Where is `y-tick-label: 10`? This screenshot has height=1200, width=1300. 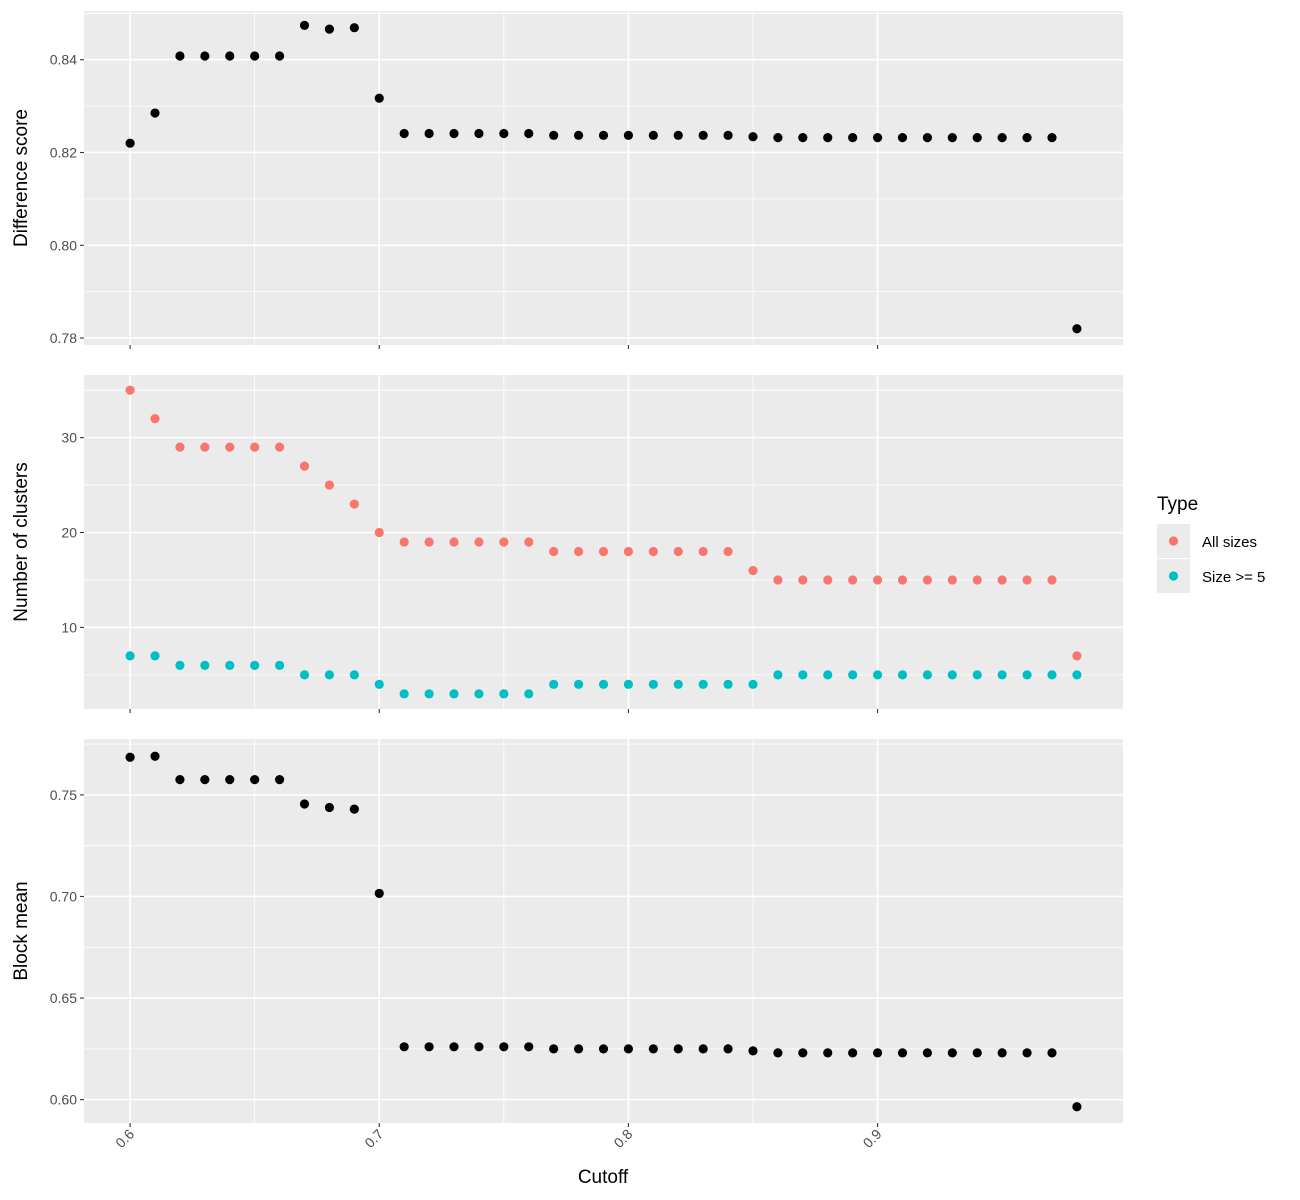
y-tick-label: 10 is located at coordinates (69, 627).